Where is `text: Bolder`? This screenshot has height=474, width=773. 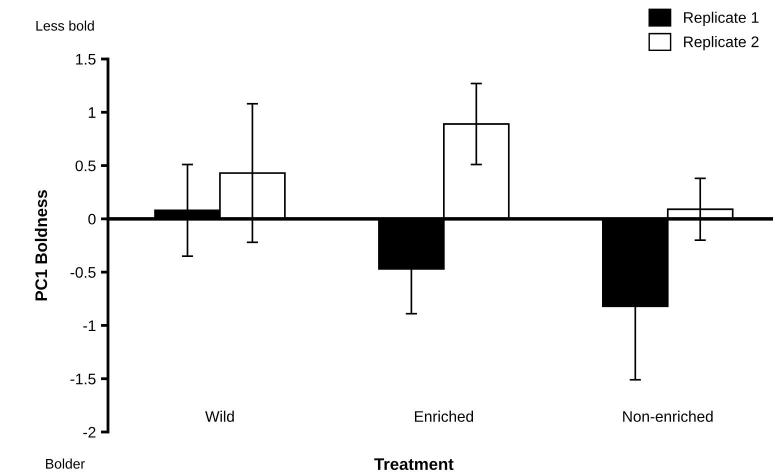
text: Bolder is located at coordinates (65, 463).